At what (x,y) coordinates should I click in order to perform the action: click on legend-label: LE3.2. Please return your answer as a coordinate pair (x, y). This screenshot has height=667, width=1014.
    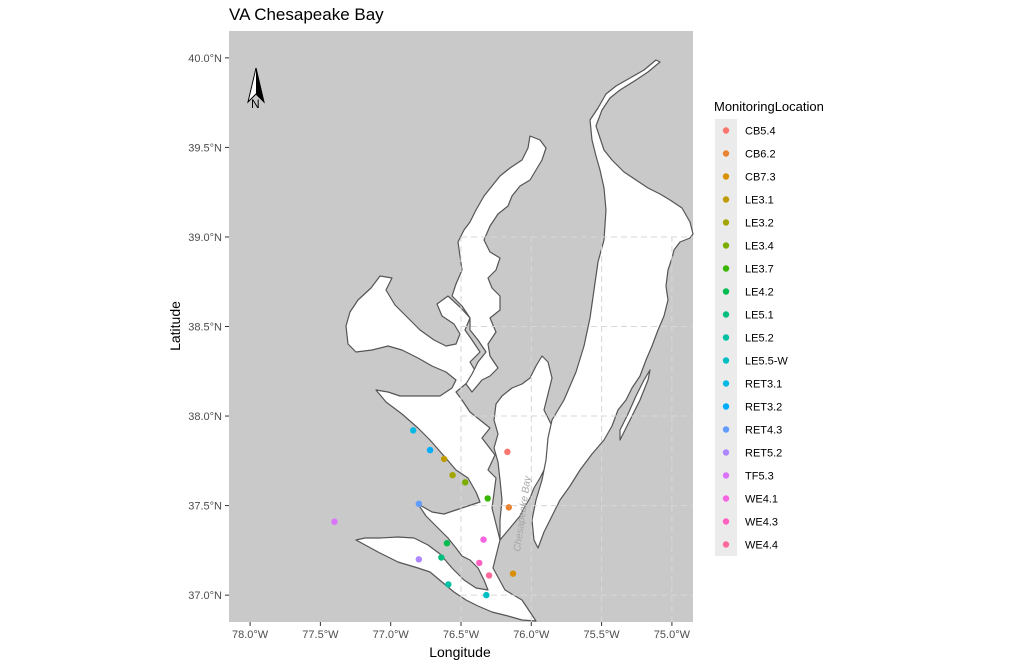
    Looking at the image, I should click on (759, 224).